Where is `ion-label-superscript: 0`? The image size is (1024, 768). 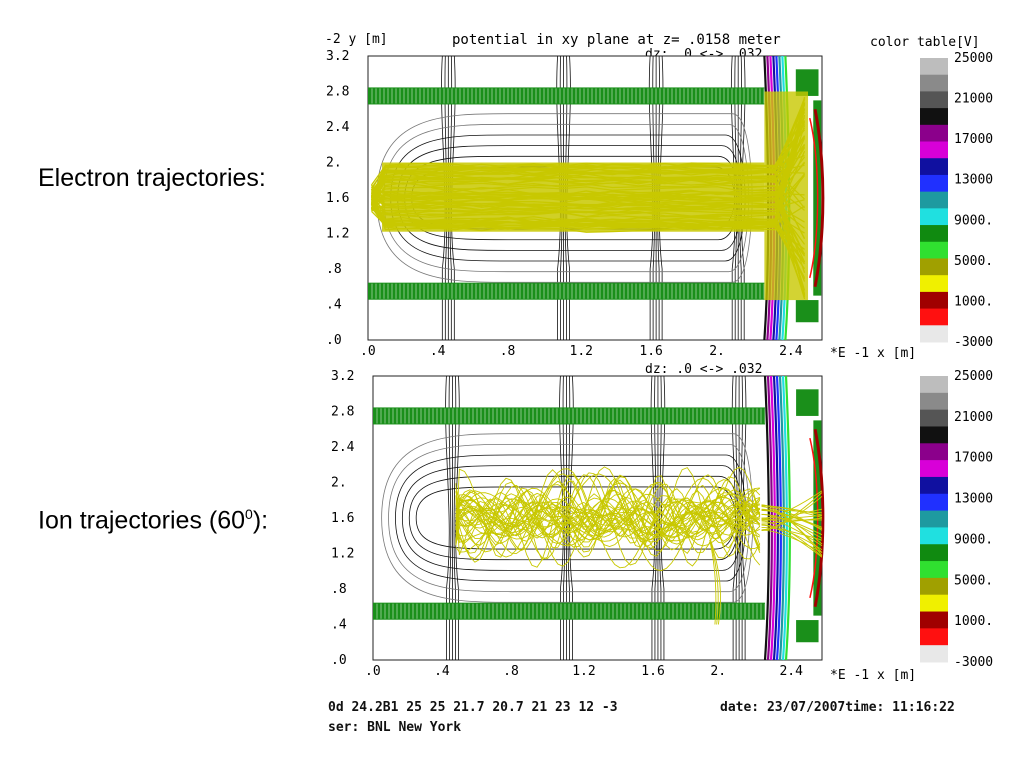
ion-label-superscript: 0 is located at coordinates (249, 514).